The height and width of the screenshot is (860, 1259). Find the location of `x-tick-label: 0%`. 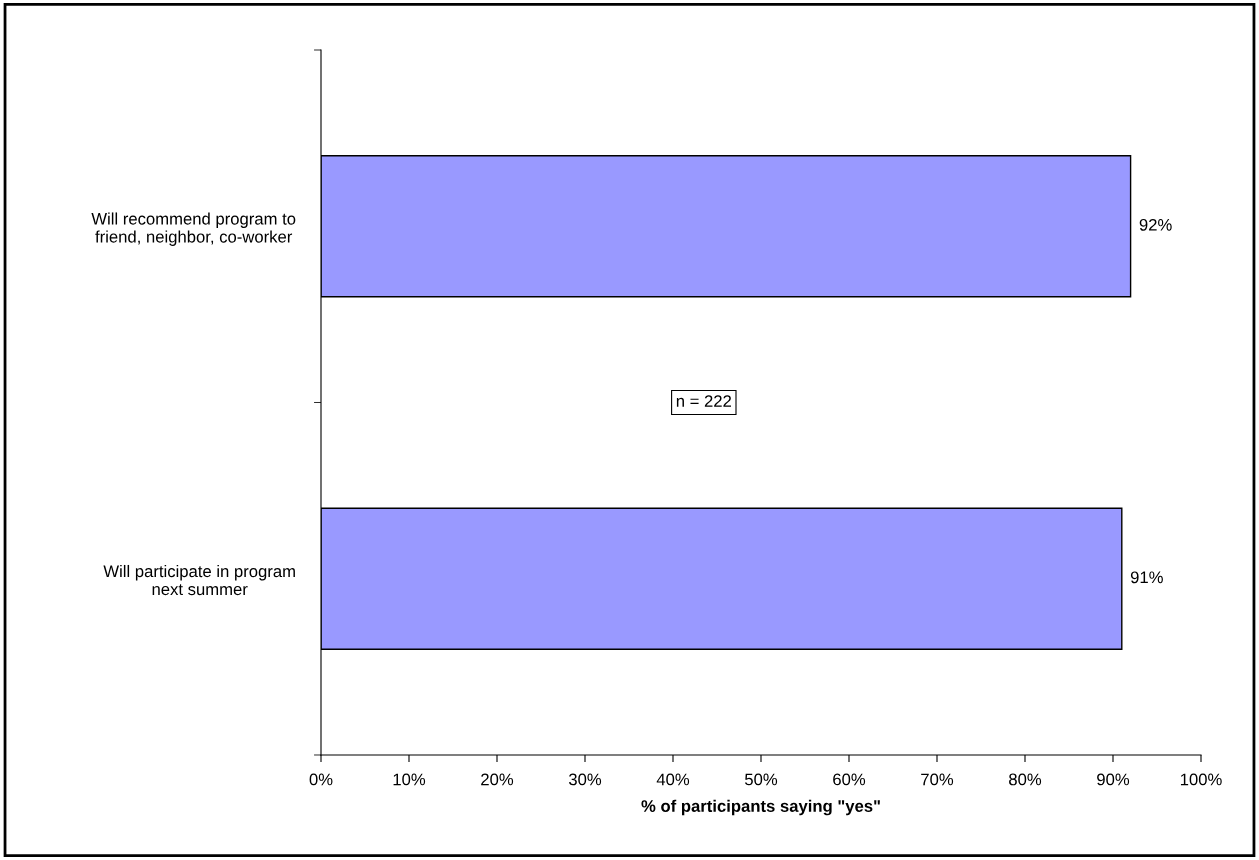

x-tick-label: 0% is located at coordinates (321, 779).